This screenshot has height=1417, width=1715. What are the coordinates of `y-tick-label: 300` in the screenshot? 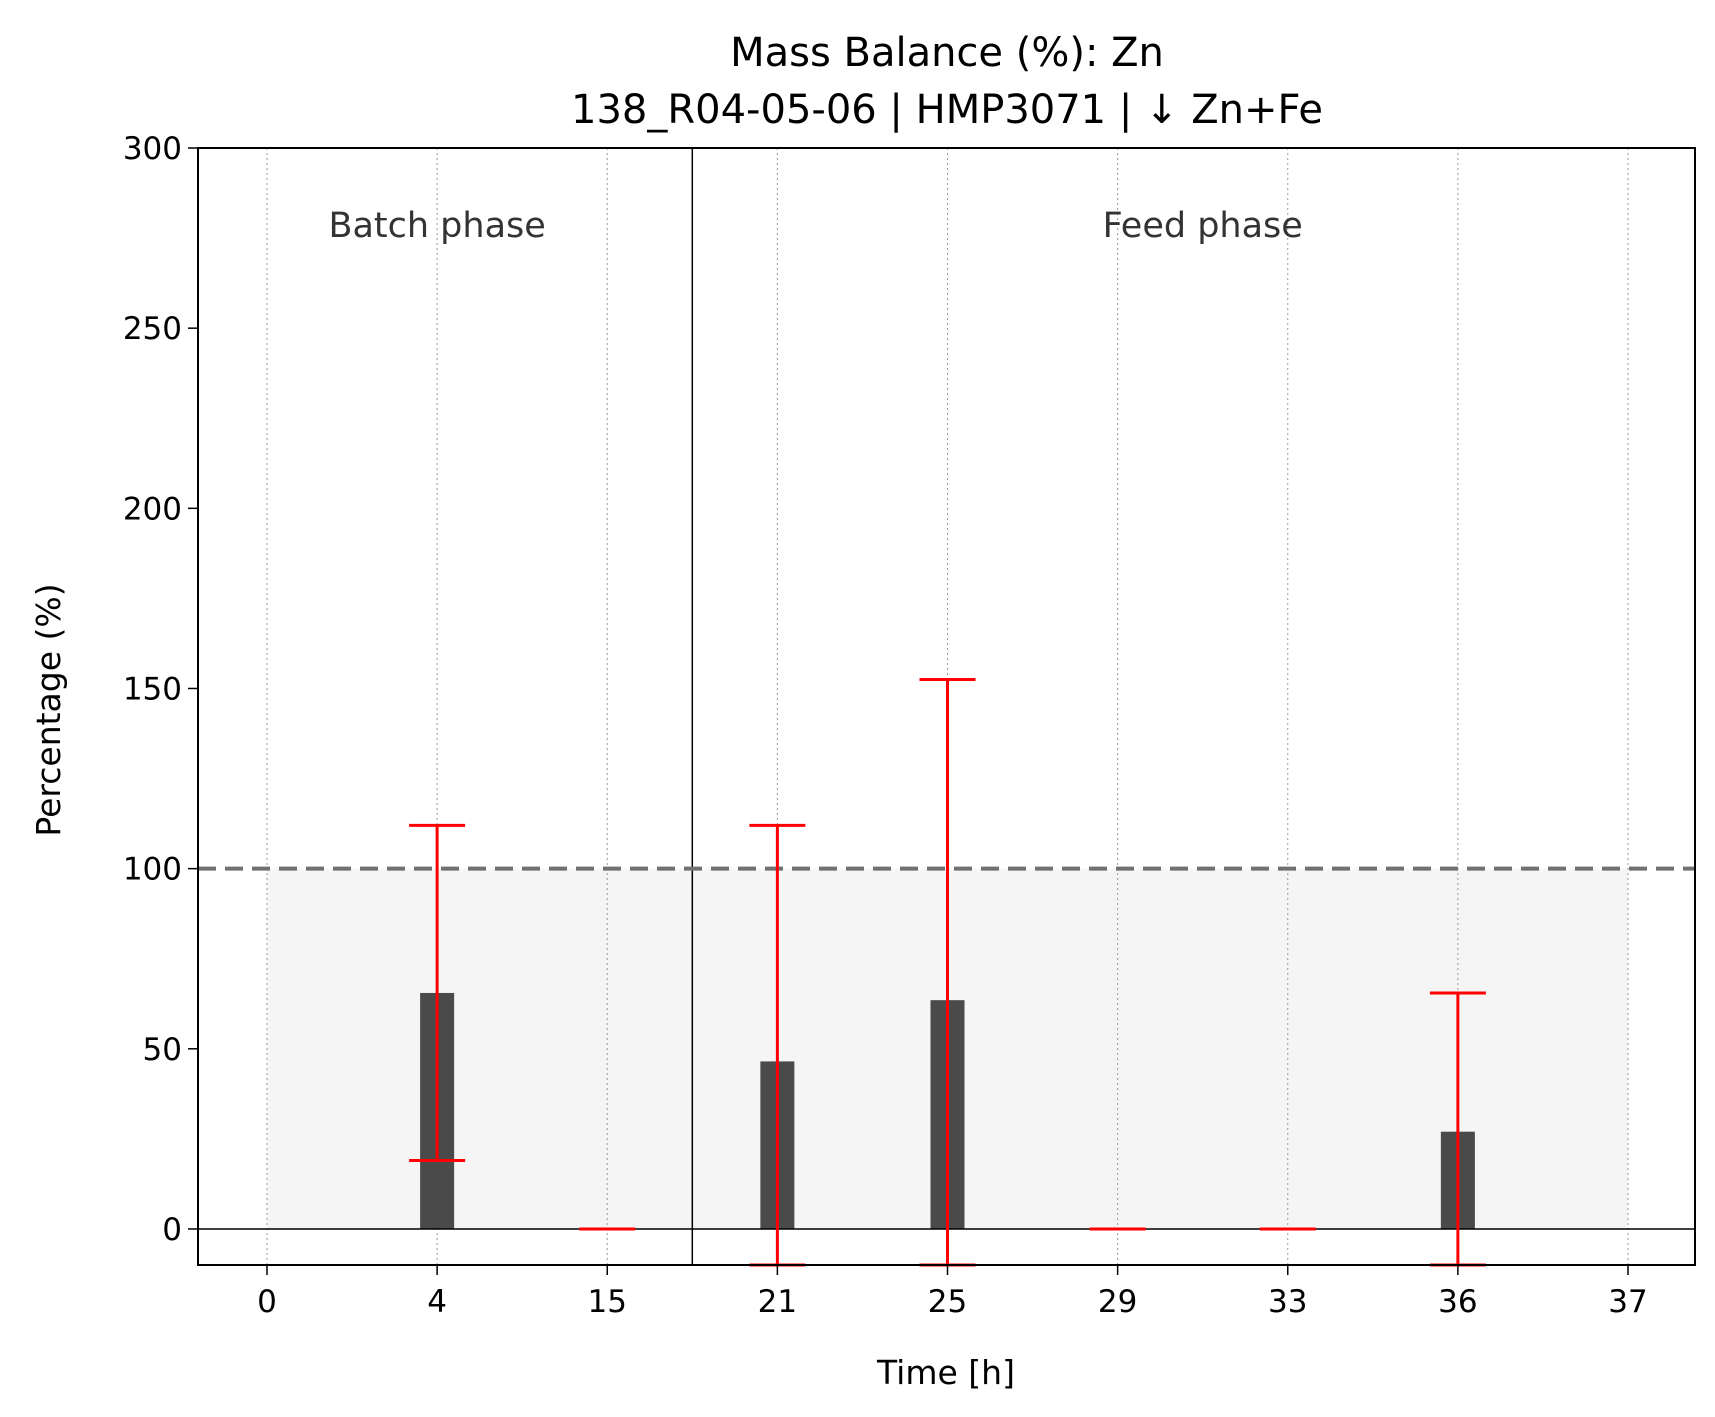 It's located at (152, 149).